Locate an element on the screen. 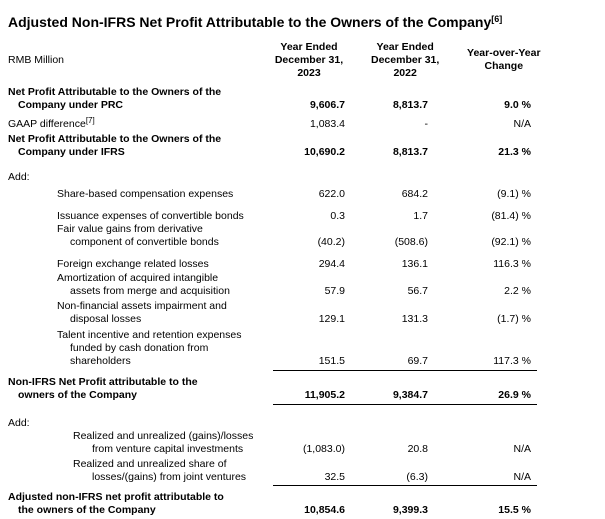  value-yoy: 15.5 % is located at coordinates (514, 510).